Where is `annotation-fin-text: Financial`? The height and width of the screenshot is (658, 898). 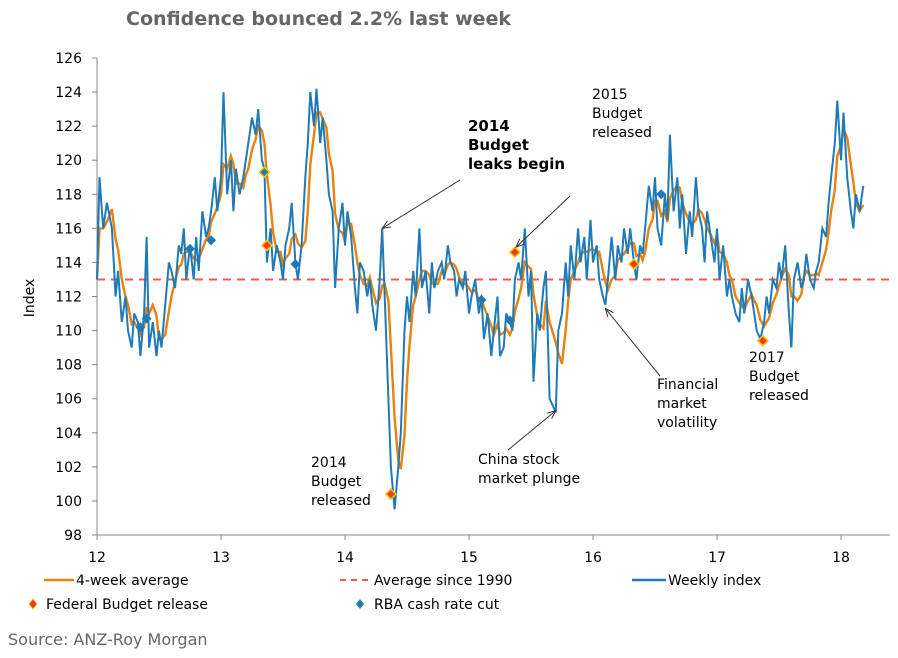
annotation-fin-text: Financial is located at coordinates (687, 385).